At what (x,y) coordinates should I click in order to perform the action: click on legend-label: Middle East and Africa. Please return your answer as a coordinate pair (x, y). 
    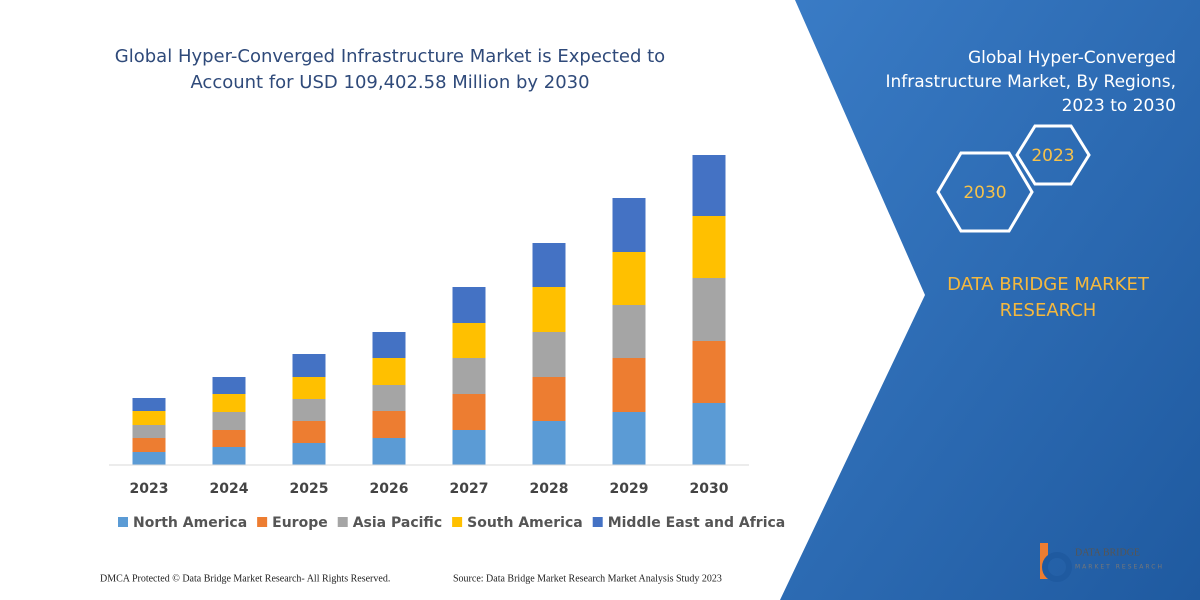
    Looking at the image, I should click on (697, 523).